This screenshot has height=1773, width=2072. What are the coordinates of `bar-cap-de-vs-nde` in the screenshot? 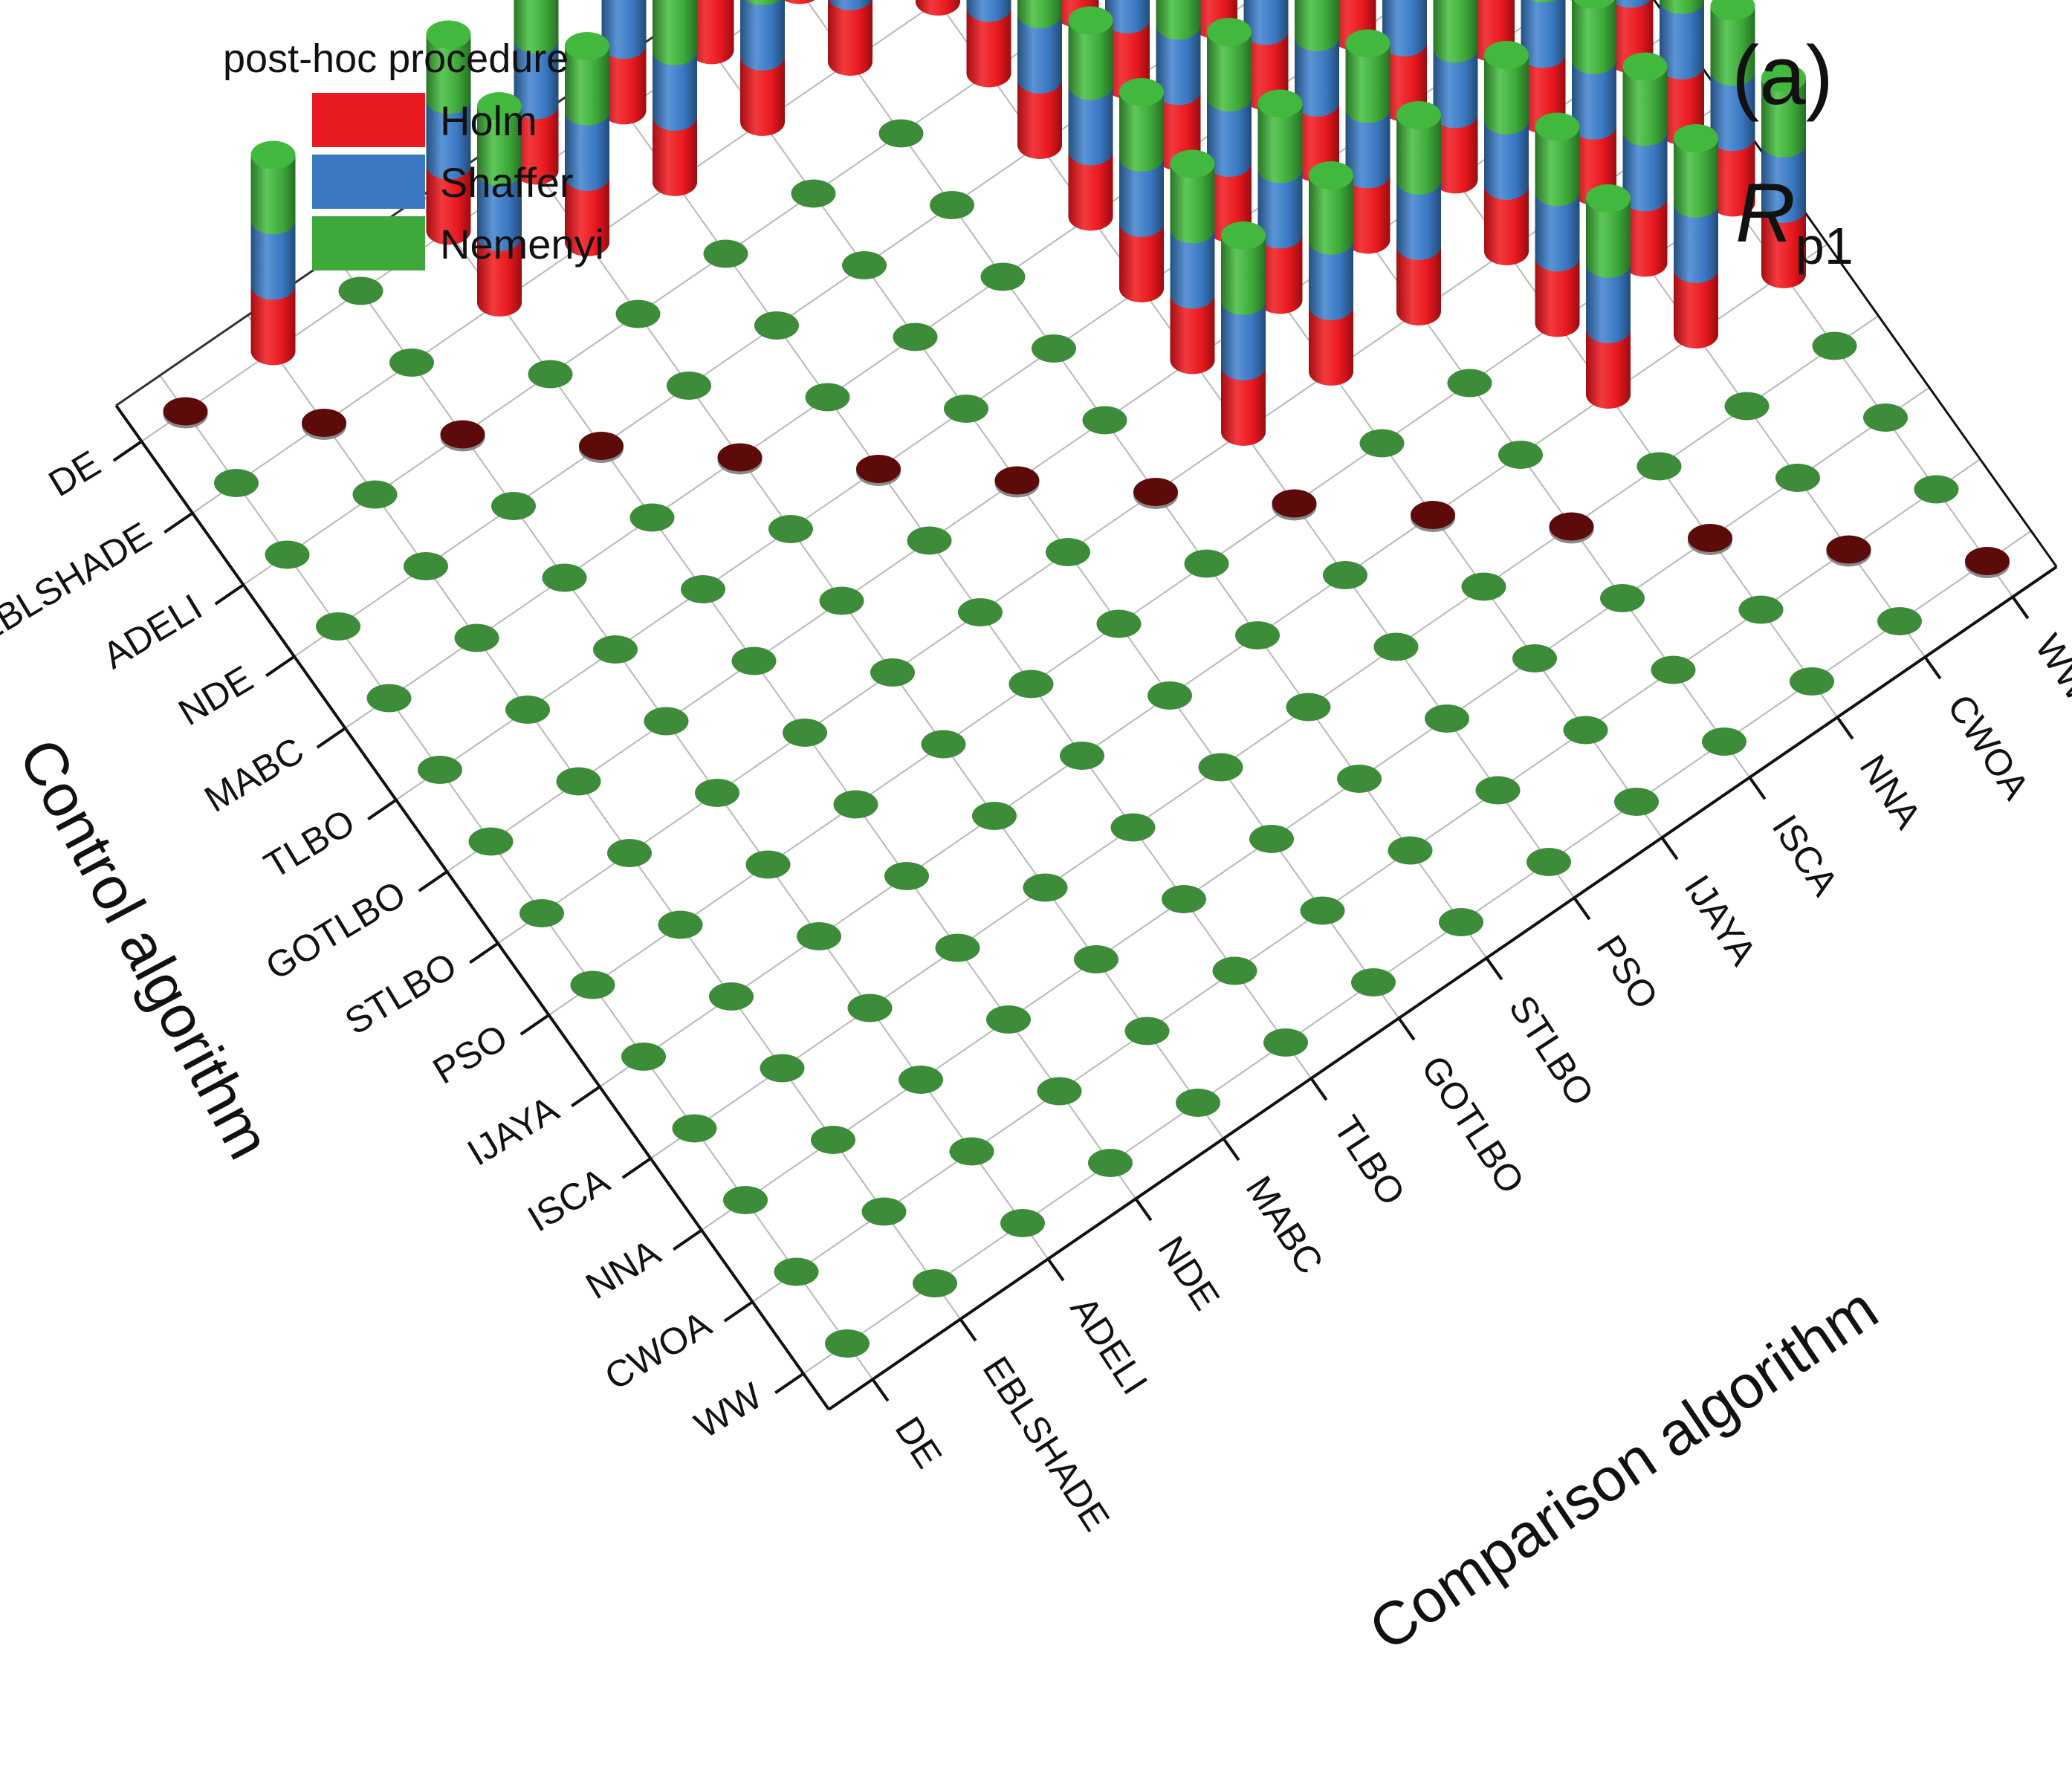 It's located at (448, 34).